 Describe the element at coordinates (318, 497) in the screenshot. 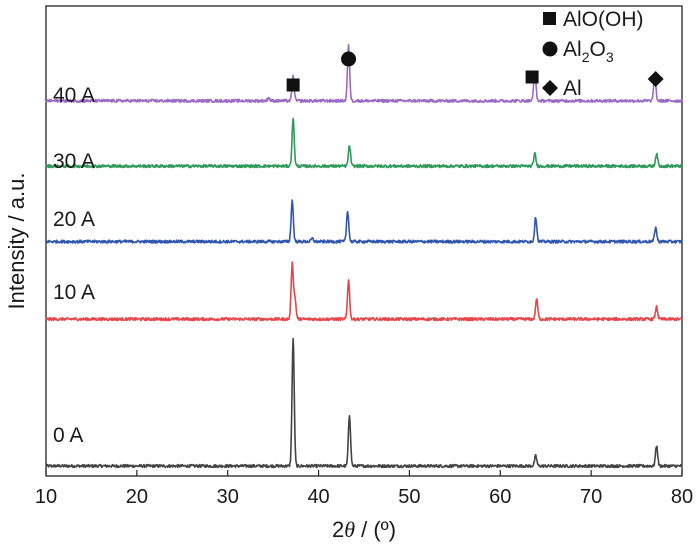

I see `x-tick-label: 40` at that location.